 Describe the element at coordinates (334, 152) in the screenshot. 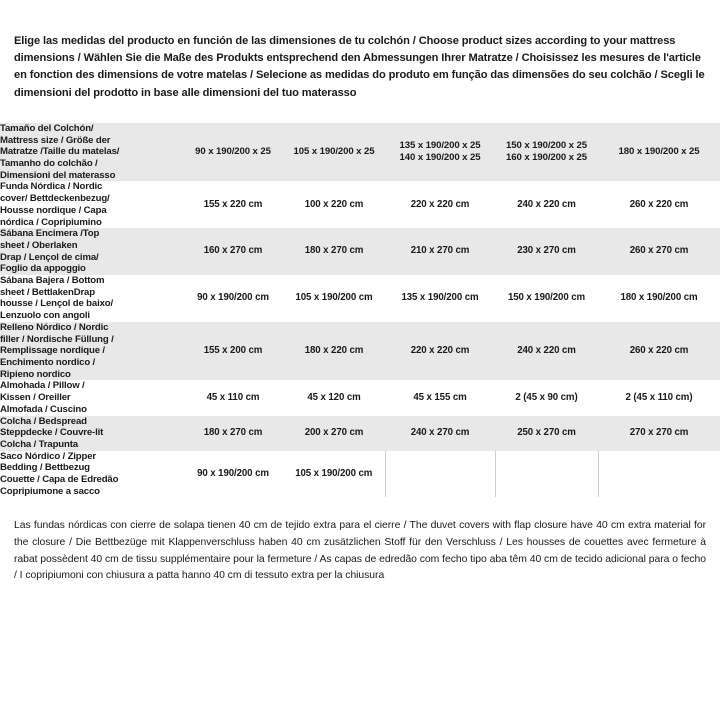

I see `header-col-2: 105 x 190/200 x 25` at that location.